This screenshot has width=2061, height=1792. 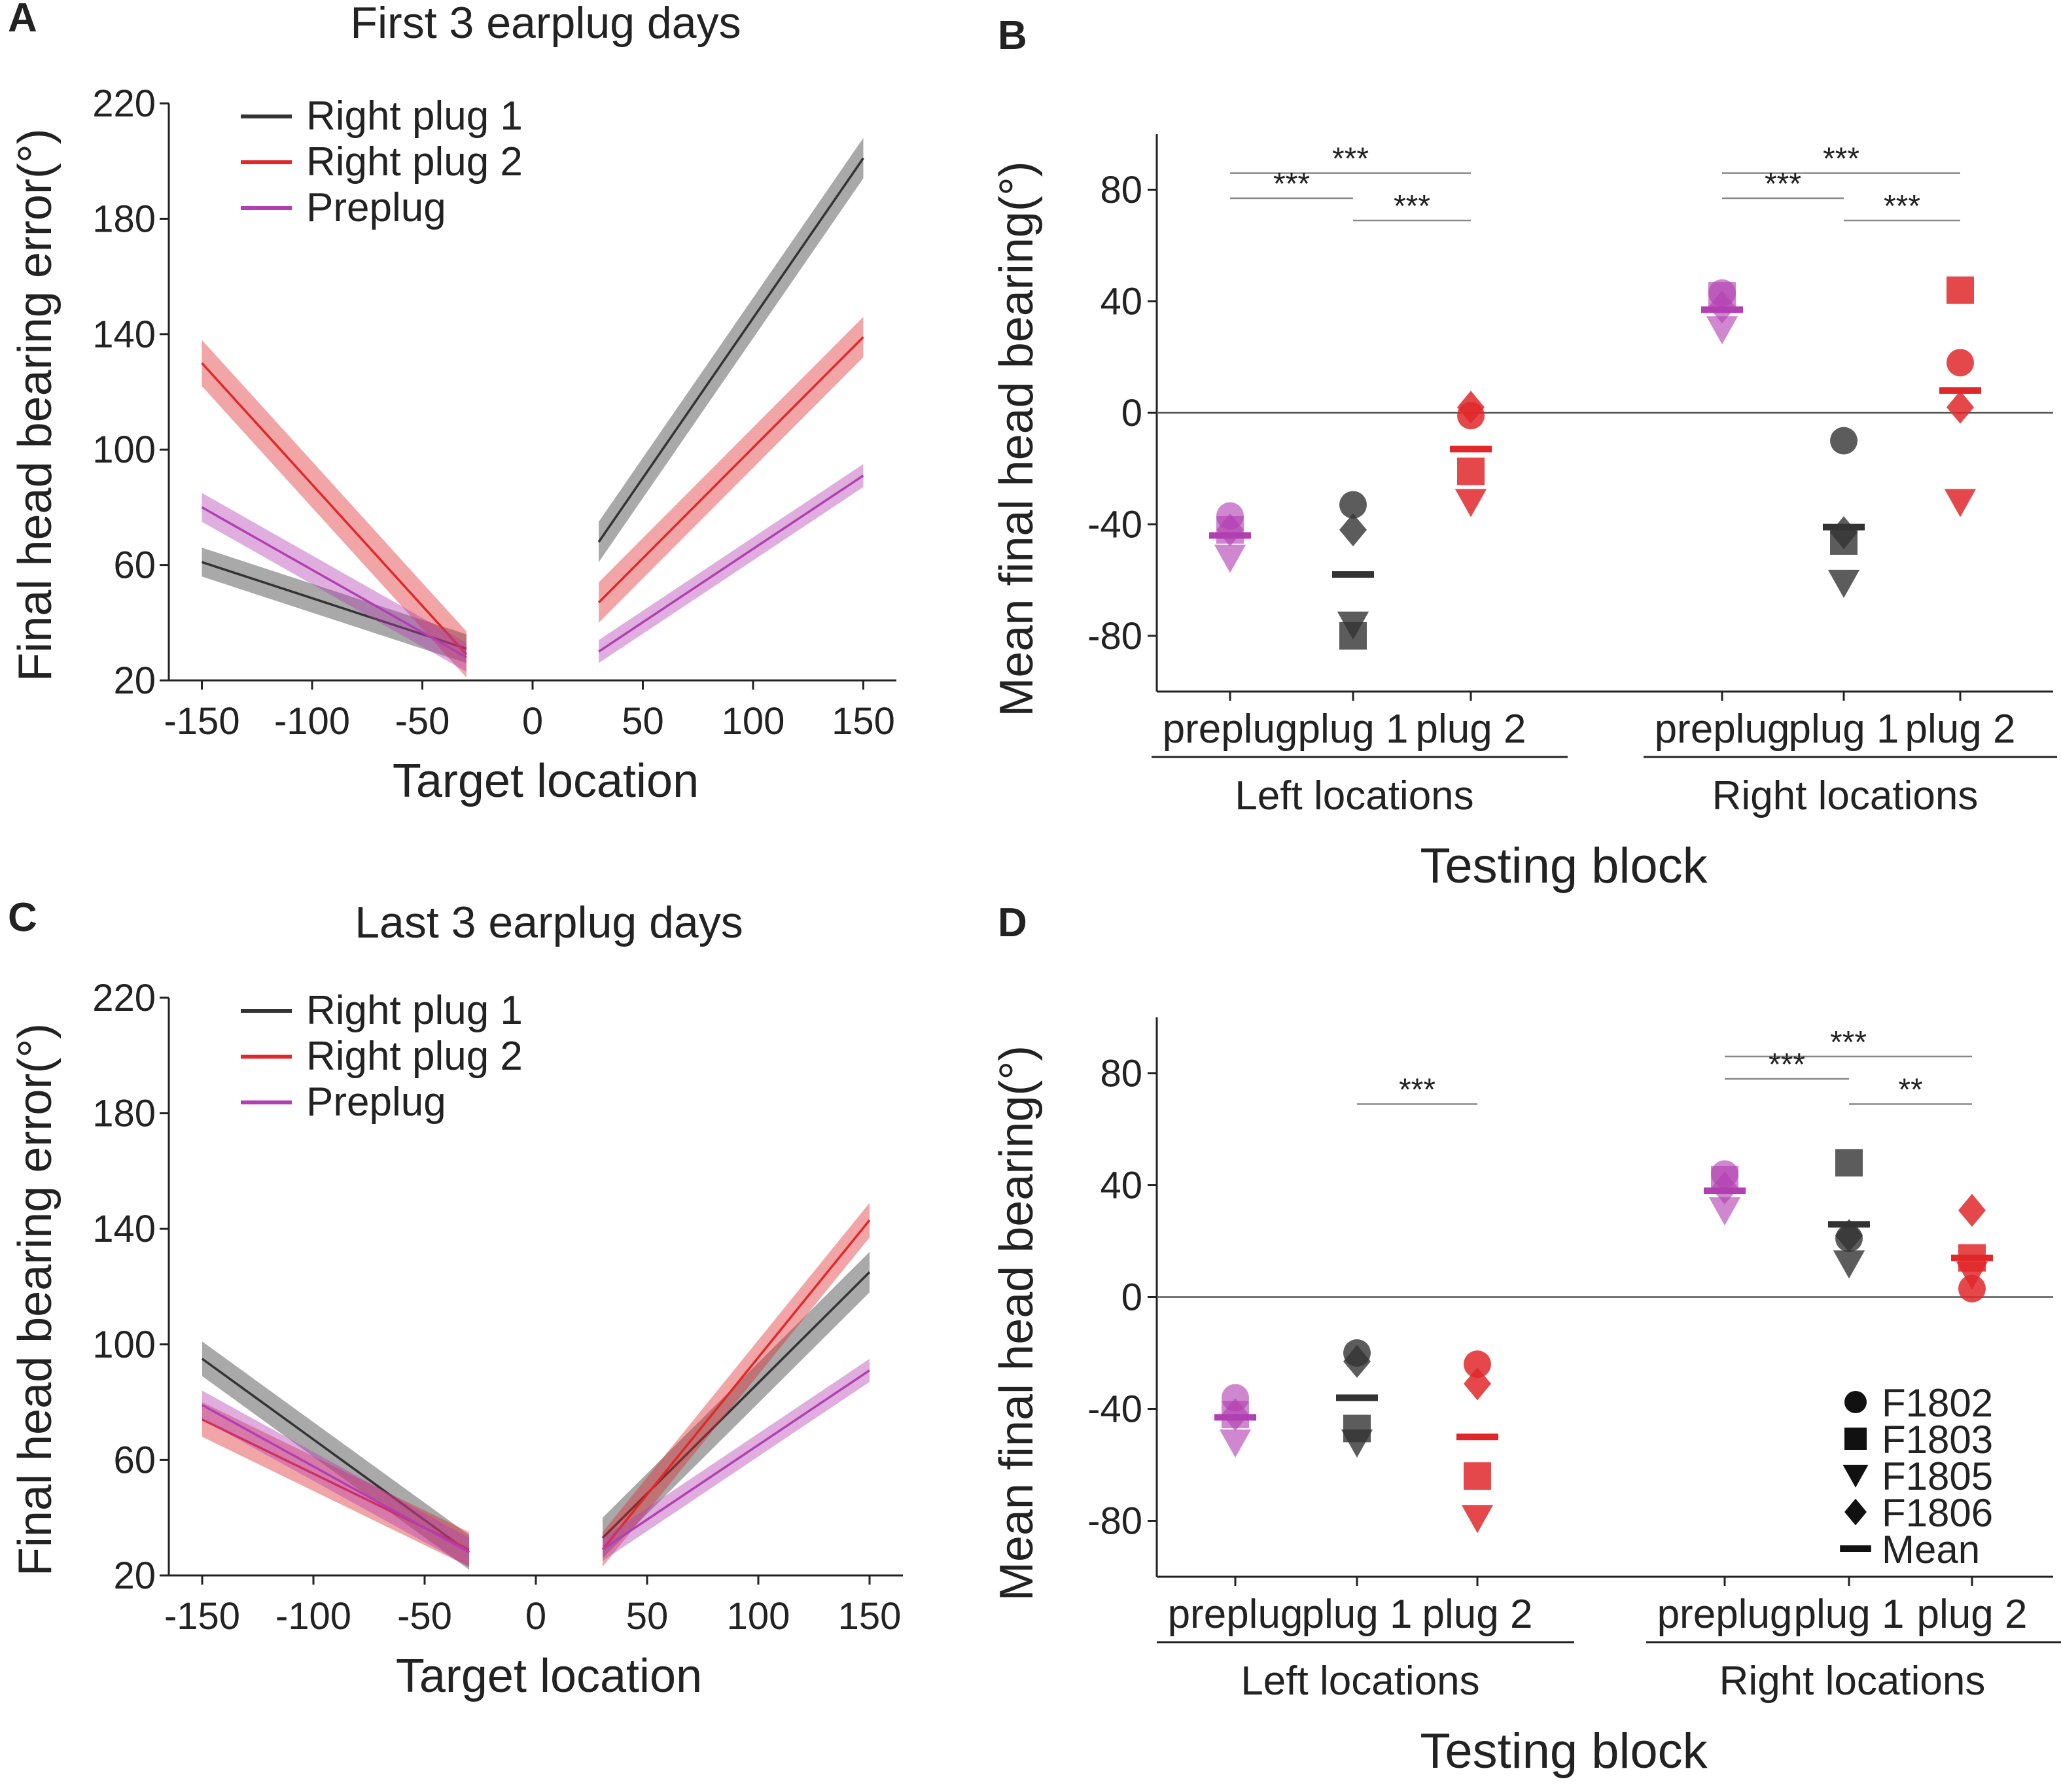 I want to click on x-tick-label: -150, so click(x=202, y=1616).